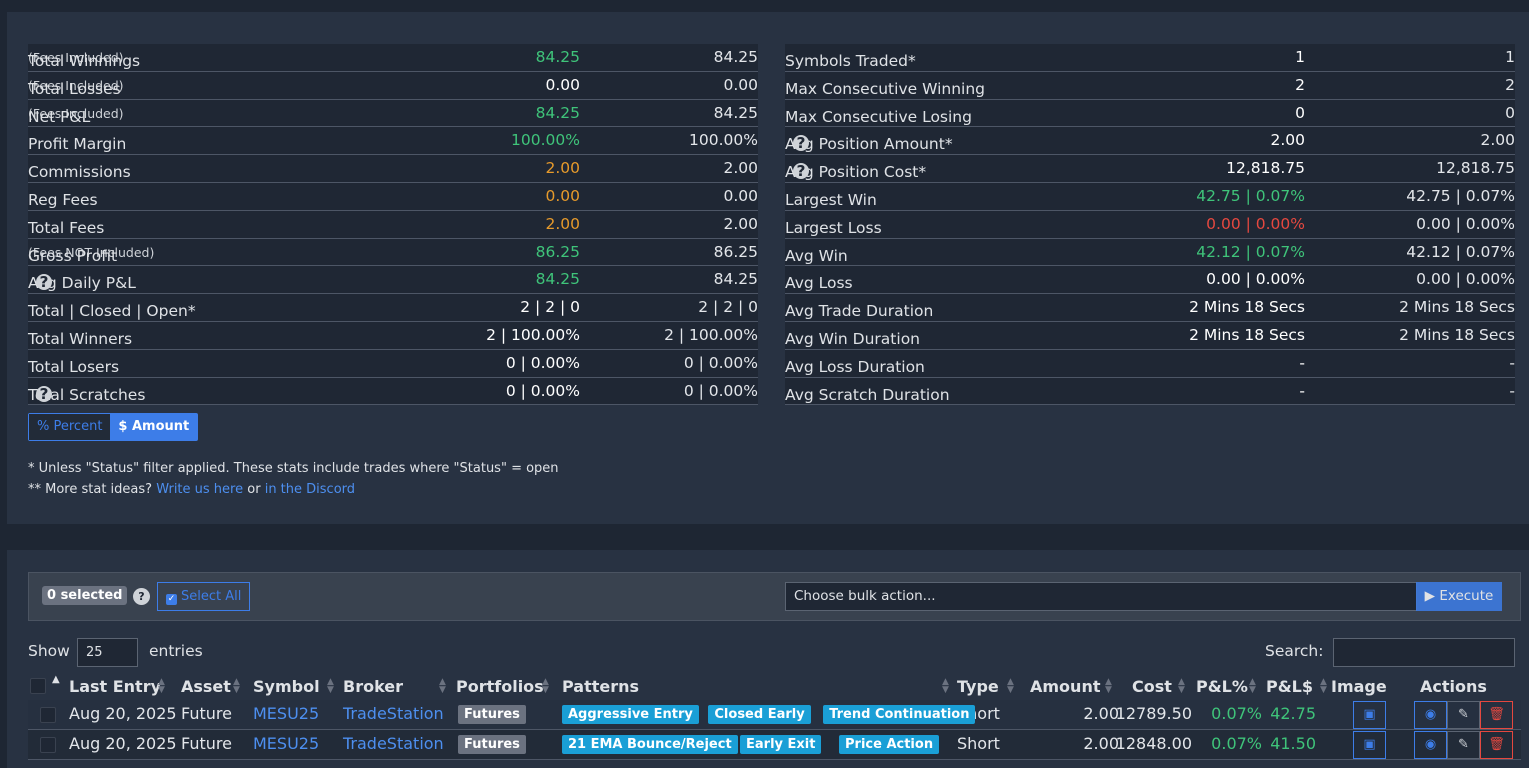  Describe the element at coordinates (393, 363) in the screenshot. I see `stat-row: Total Losers 0 | 0.00% 0 | 0.00%` at that location.